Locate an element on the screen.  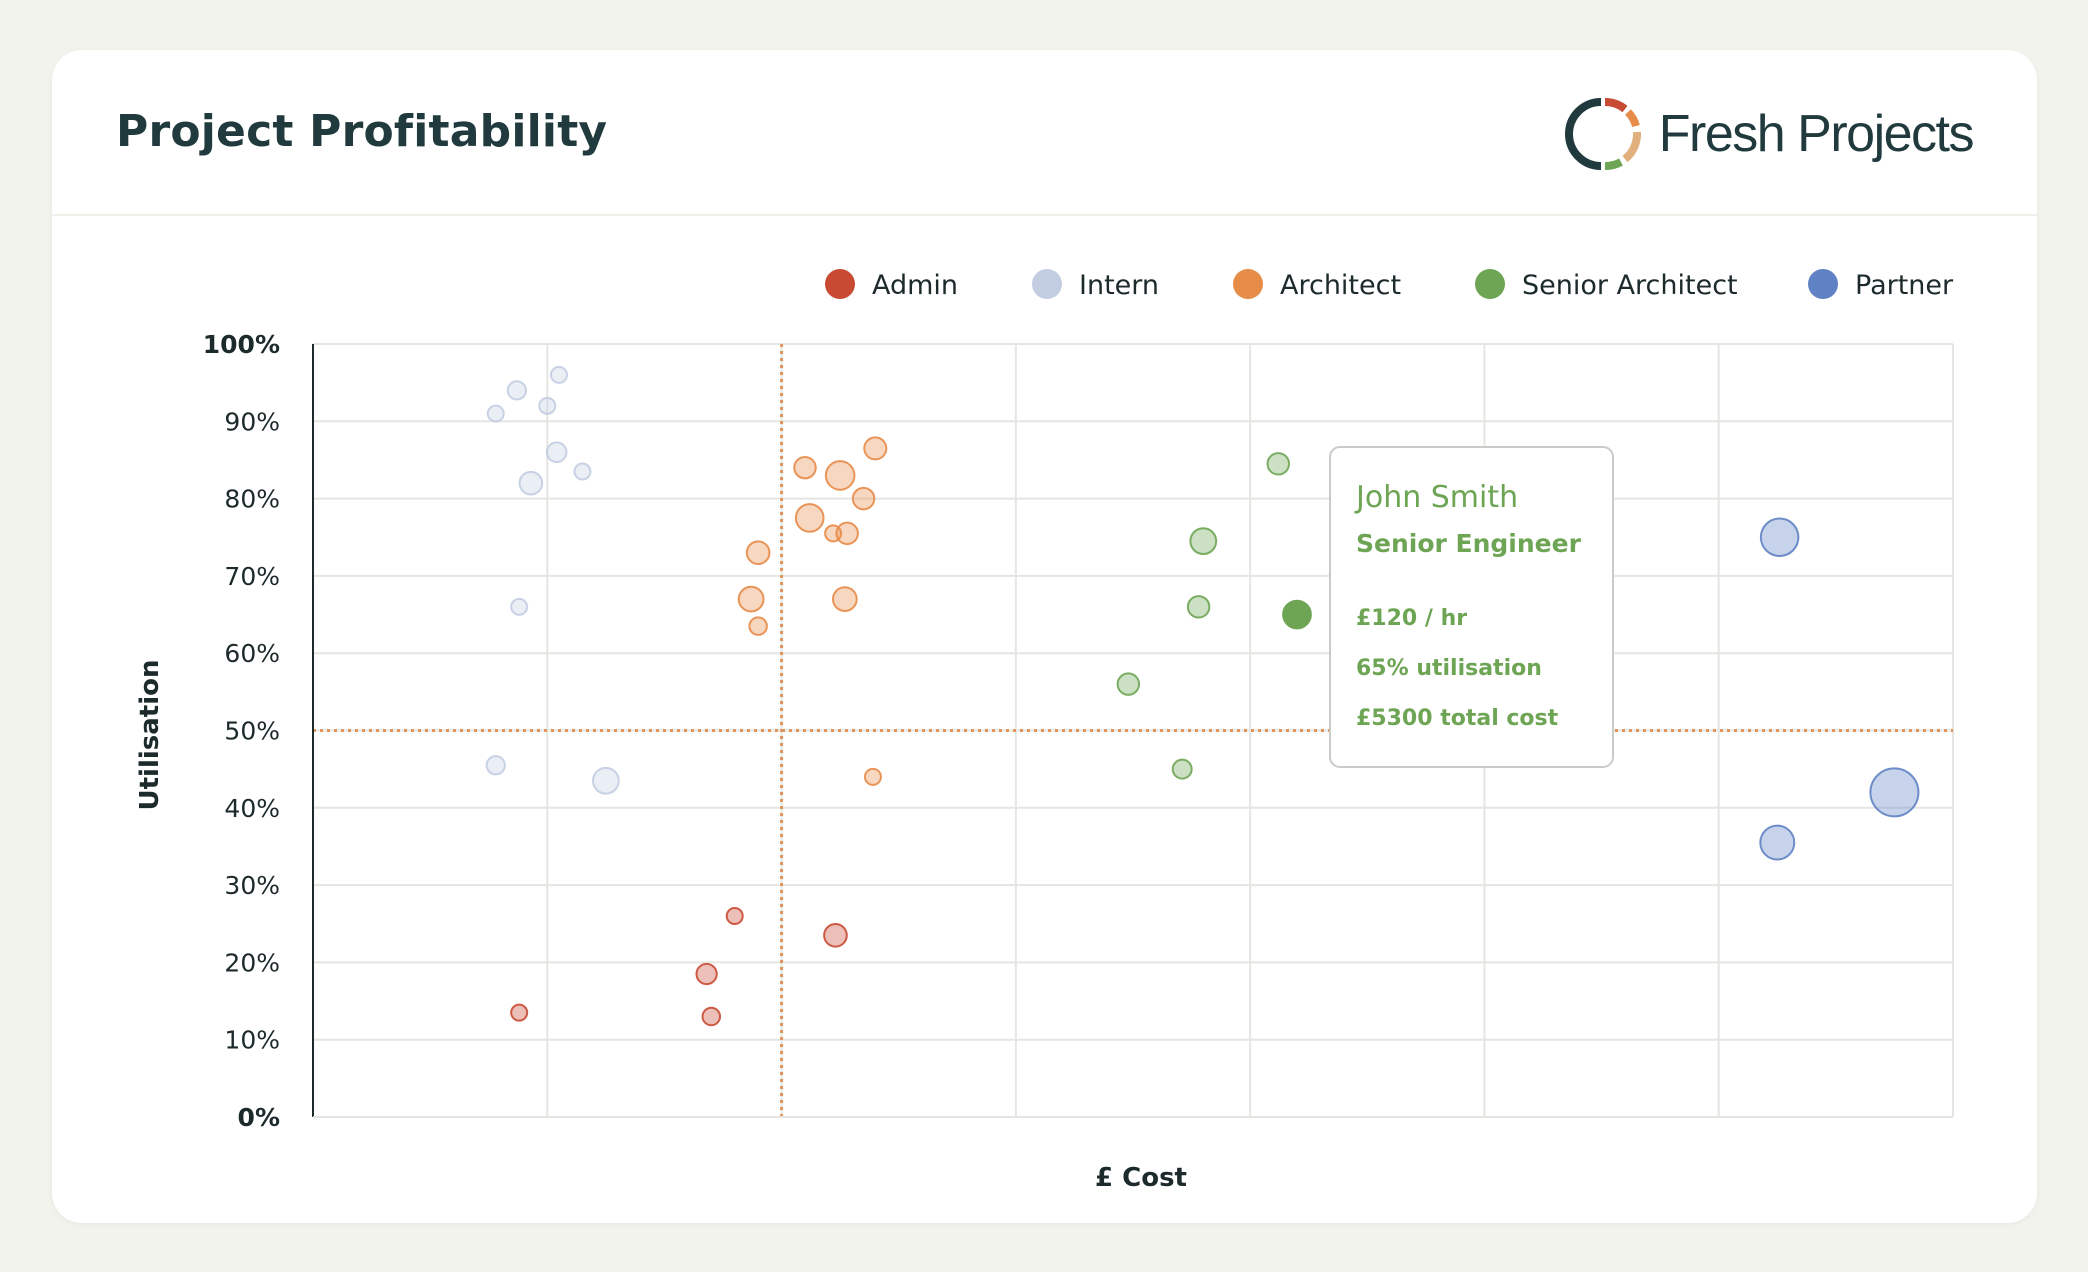
legend-label: Architect is located at coordinates (1340, 285).